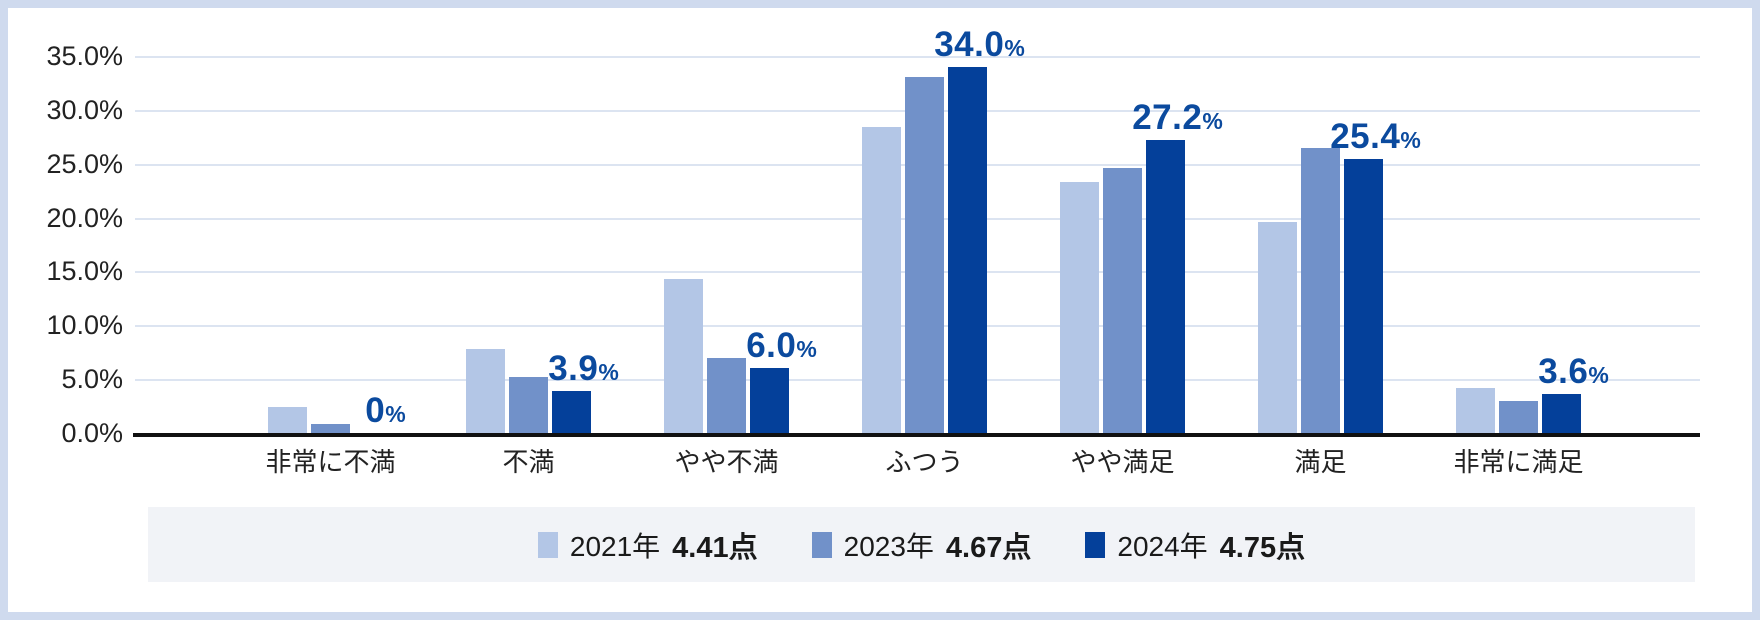 The image size is (1760, 620). What do you see at coordinates (1320, 462) in the screenshot?
I see `x-axis-category-label: 満足` at bounding box center [1320, 462].